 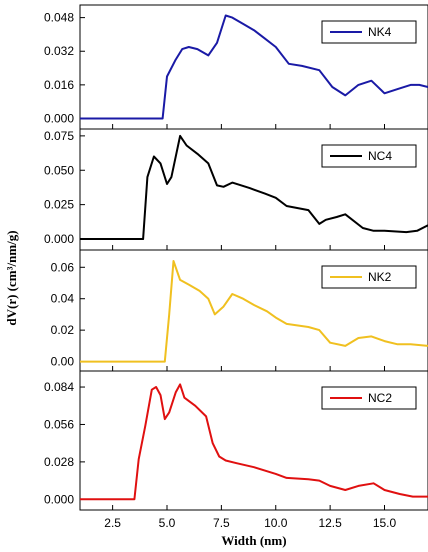 I want to click on y-tick-label: 0.04, so click(x=63, y=299).